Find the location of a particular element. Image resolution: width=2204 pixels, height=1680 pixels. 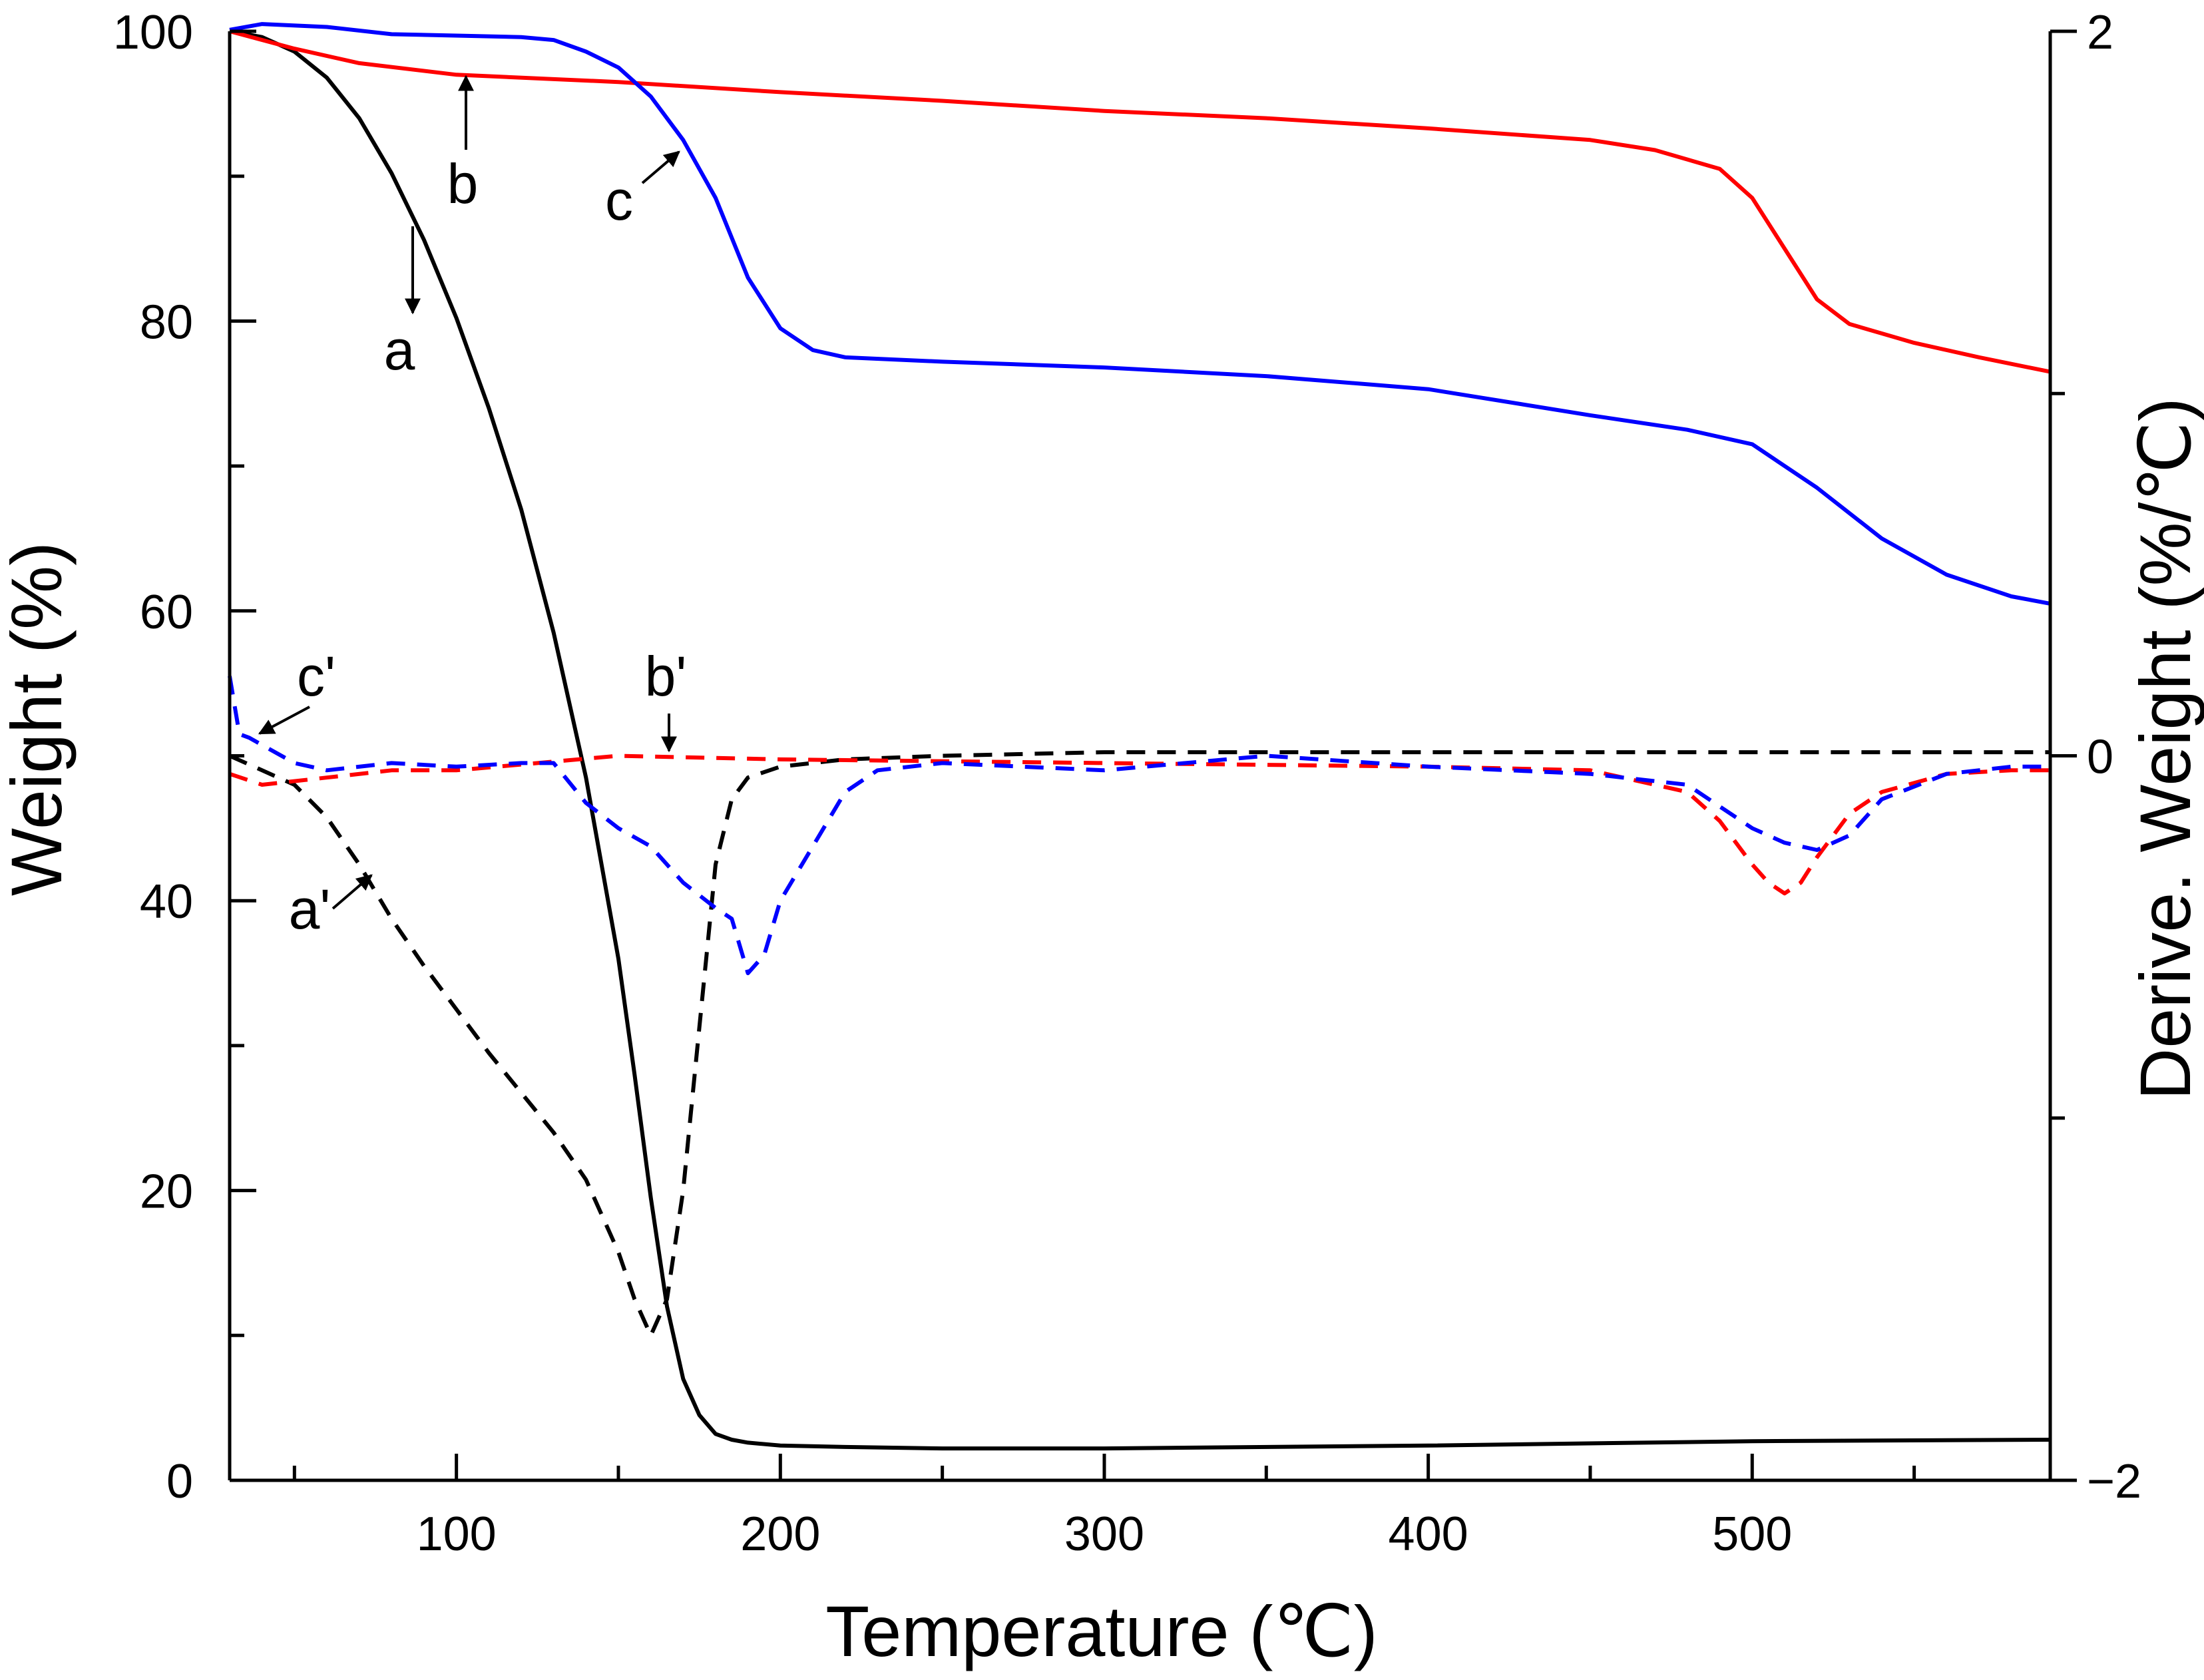

annotation-label-b: b is located at coordinates (463, 183).